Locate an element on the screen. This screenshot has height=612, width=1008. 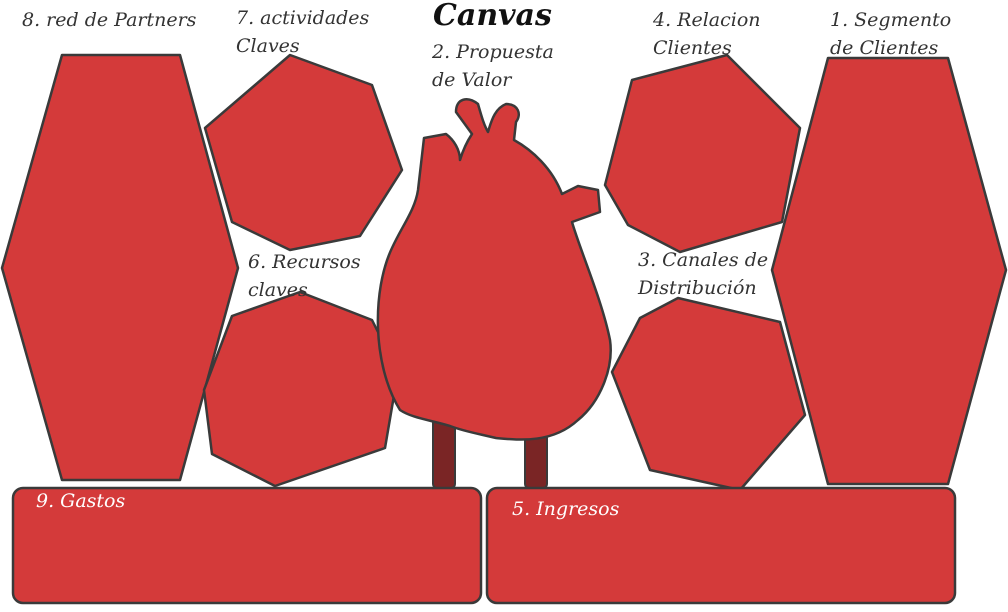
value-proposition-label: 2. Propuesta de Valor is located at coordinates (493, 66).